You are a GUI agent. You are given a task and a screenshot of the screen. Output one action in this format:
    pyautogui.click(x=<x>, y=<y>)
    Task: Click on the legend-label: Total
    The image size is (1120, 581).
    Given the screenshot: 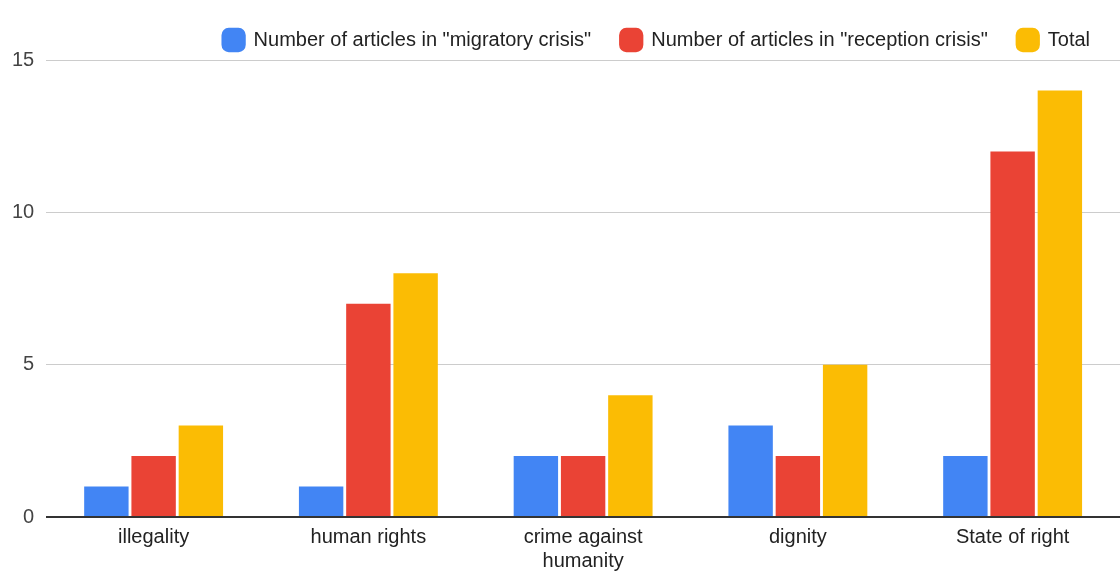 What is the action you would take?
    pyautogui.click(x=1068, y=38)
    